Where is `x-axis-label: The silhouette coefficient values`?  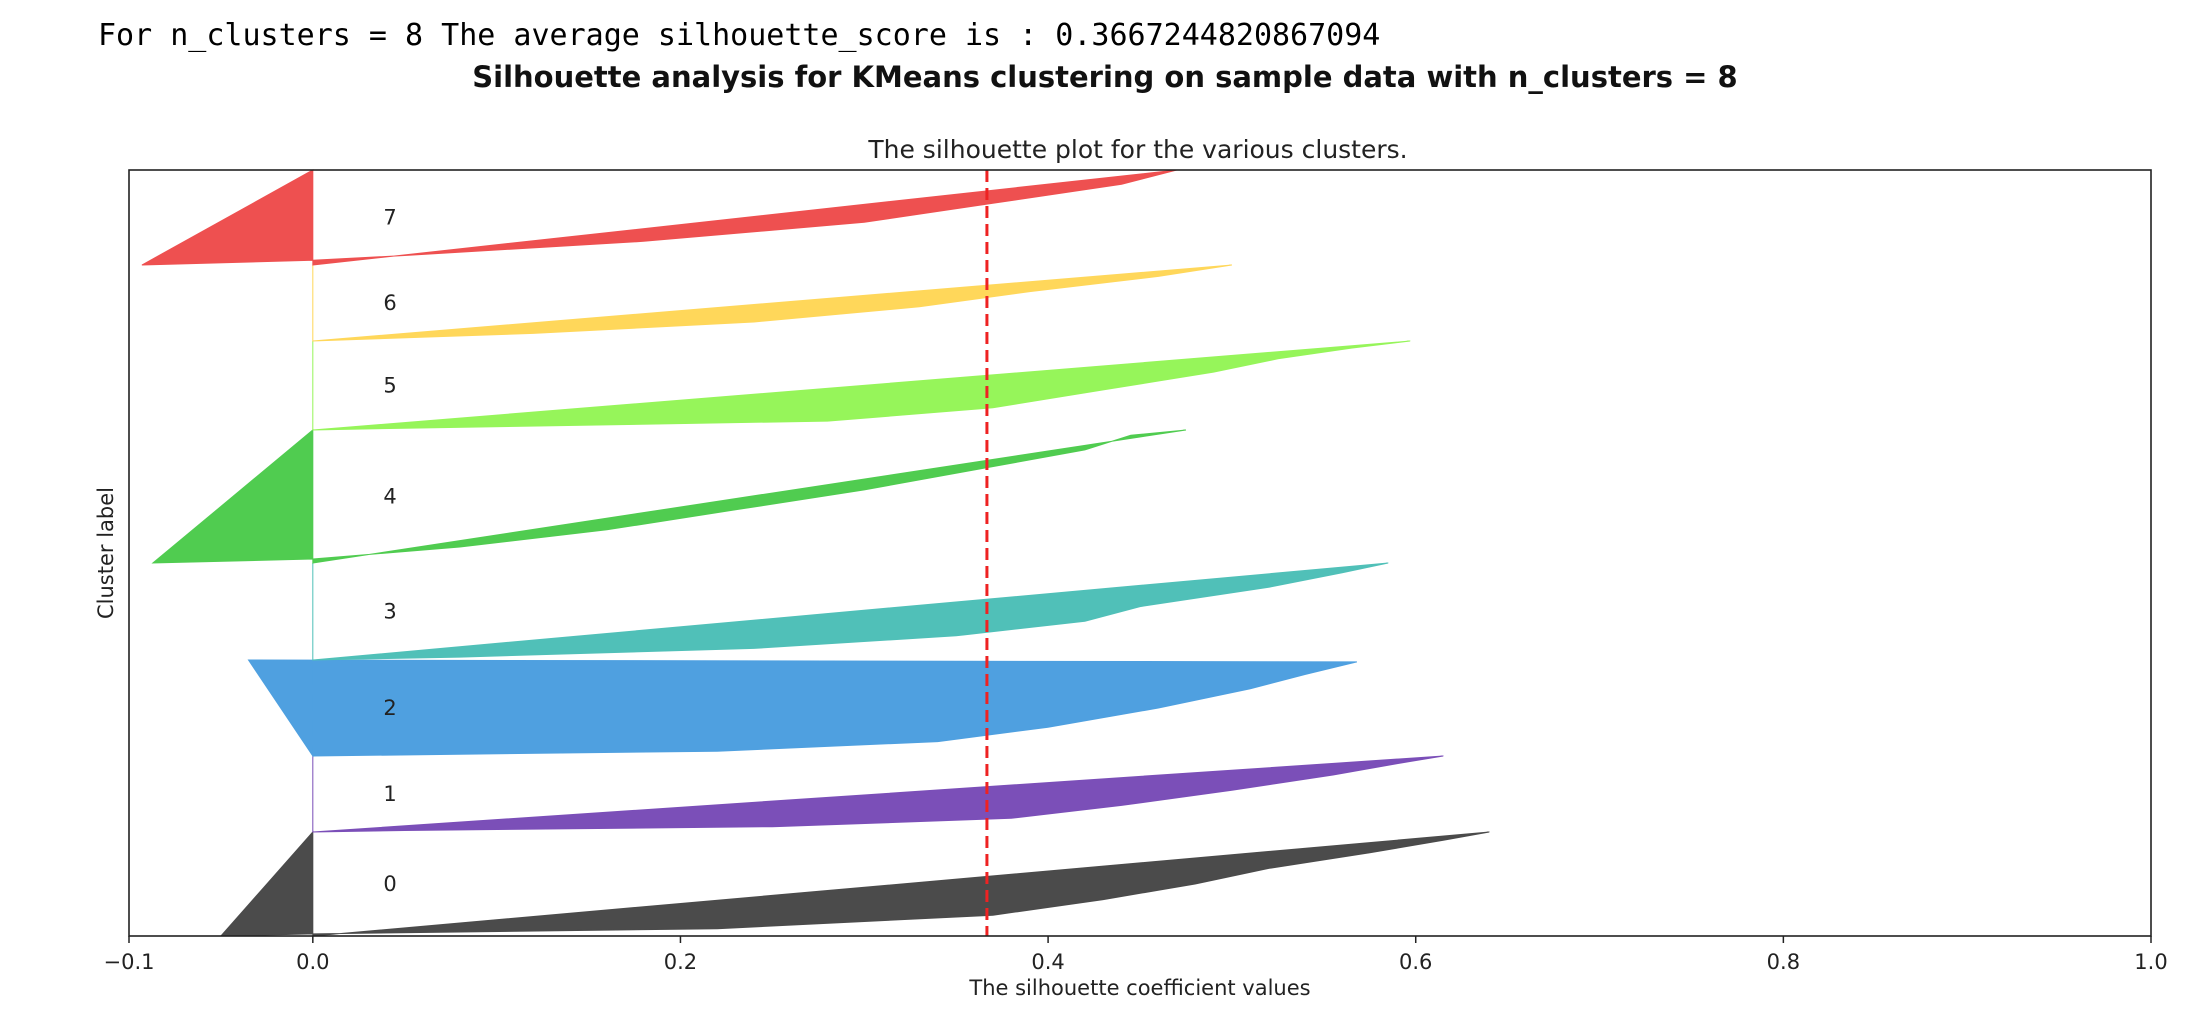
x-axis-label: The silhouette coefficient values is located at coordinates (1139, 988).